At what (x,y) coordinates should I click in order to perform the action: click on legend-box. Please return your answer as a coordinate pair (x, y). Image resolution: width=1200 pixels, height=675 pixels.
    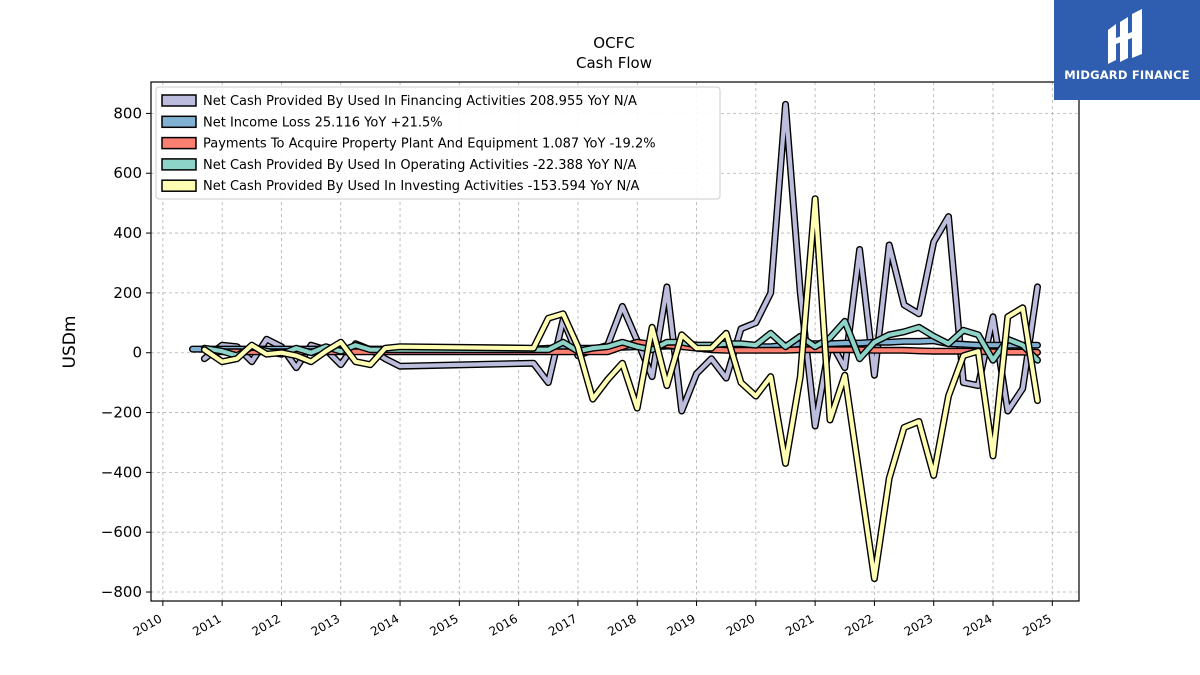
    Looking at the image, I should click on (438, 143).